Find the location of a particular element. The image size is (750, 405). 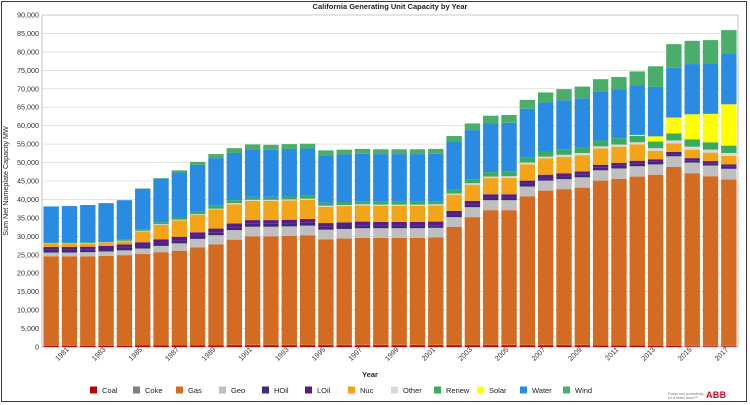

bar-segment-other-1999 is located at coordinates (399, 205).